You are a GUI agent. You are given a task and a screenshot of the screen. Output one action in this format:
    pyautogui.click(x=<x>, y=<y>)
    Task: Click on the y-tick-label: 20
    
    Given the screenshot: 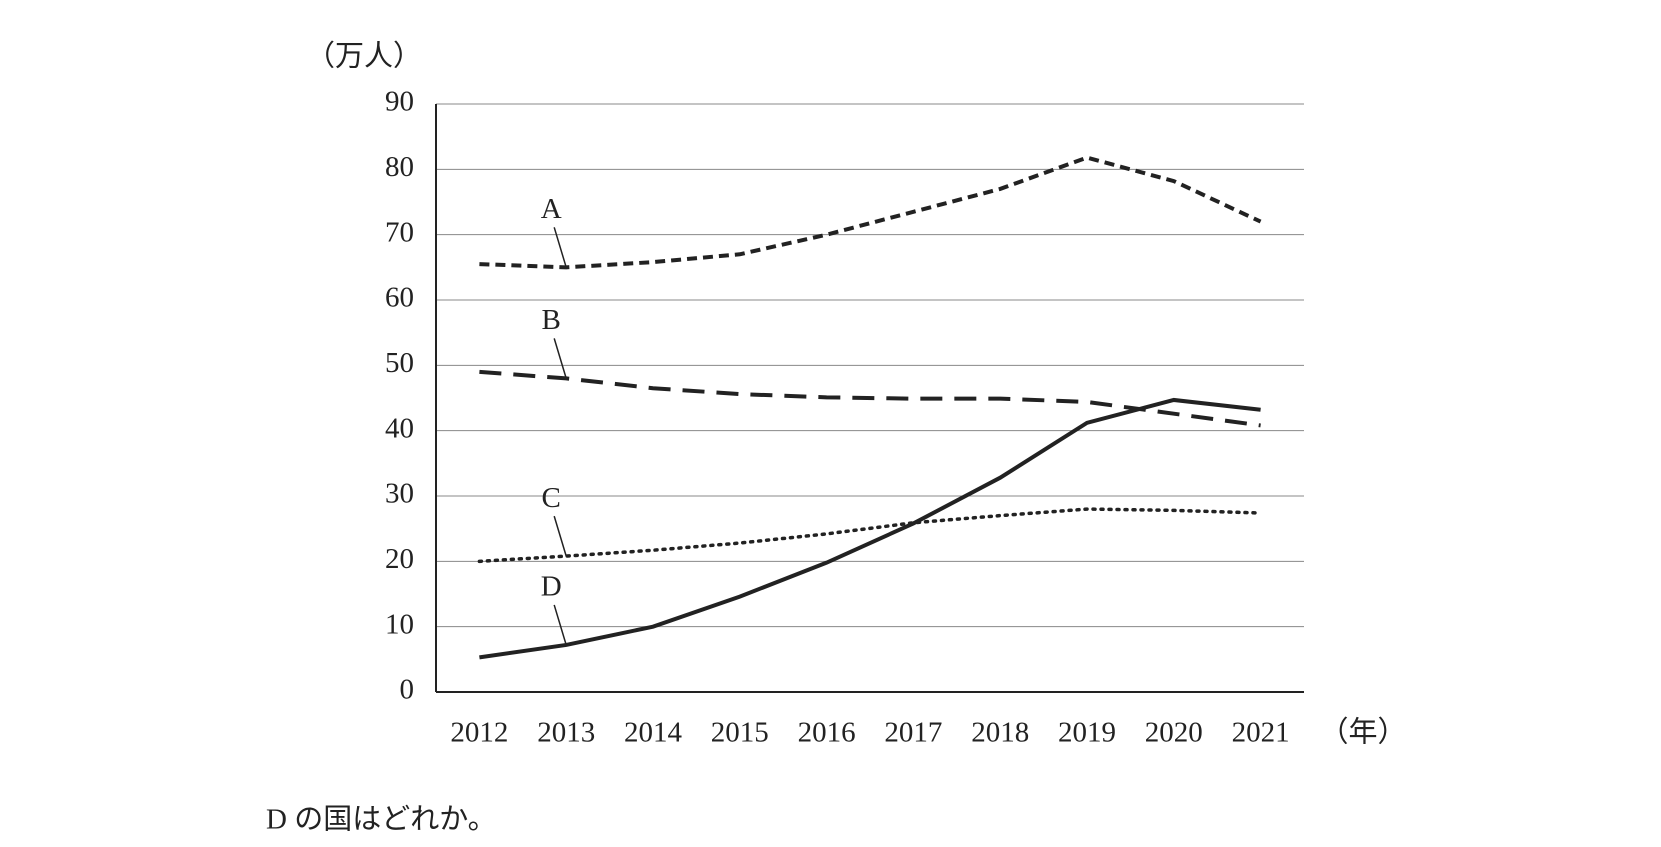 What is the action you would take?
    pyautogui.click(x=399, y=559)
    